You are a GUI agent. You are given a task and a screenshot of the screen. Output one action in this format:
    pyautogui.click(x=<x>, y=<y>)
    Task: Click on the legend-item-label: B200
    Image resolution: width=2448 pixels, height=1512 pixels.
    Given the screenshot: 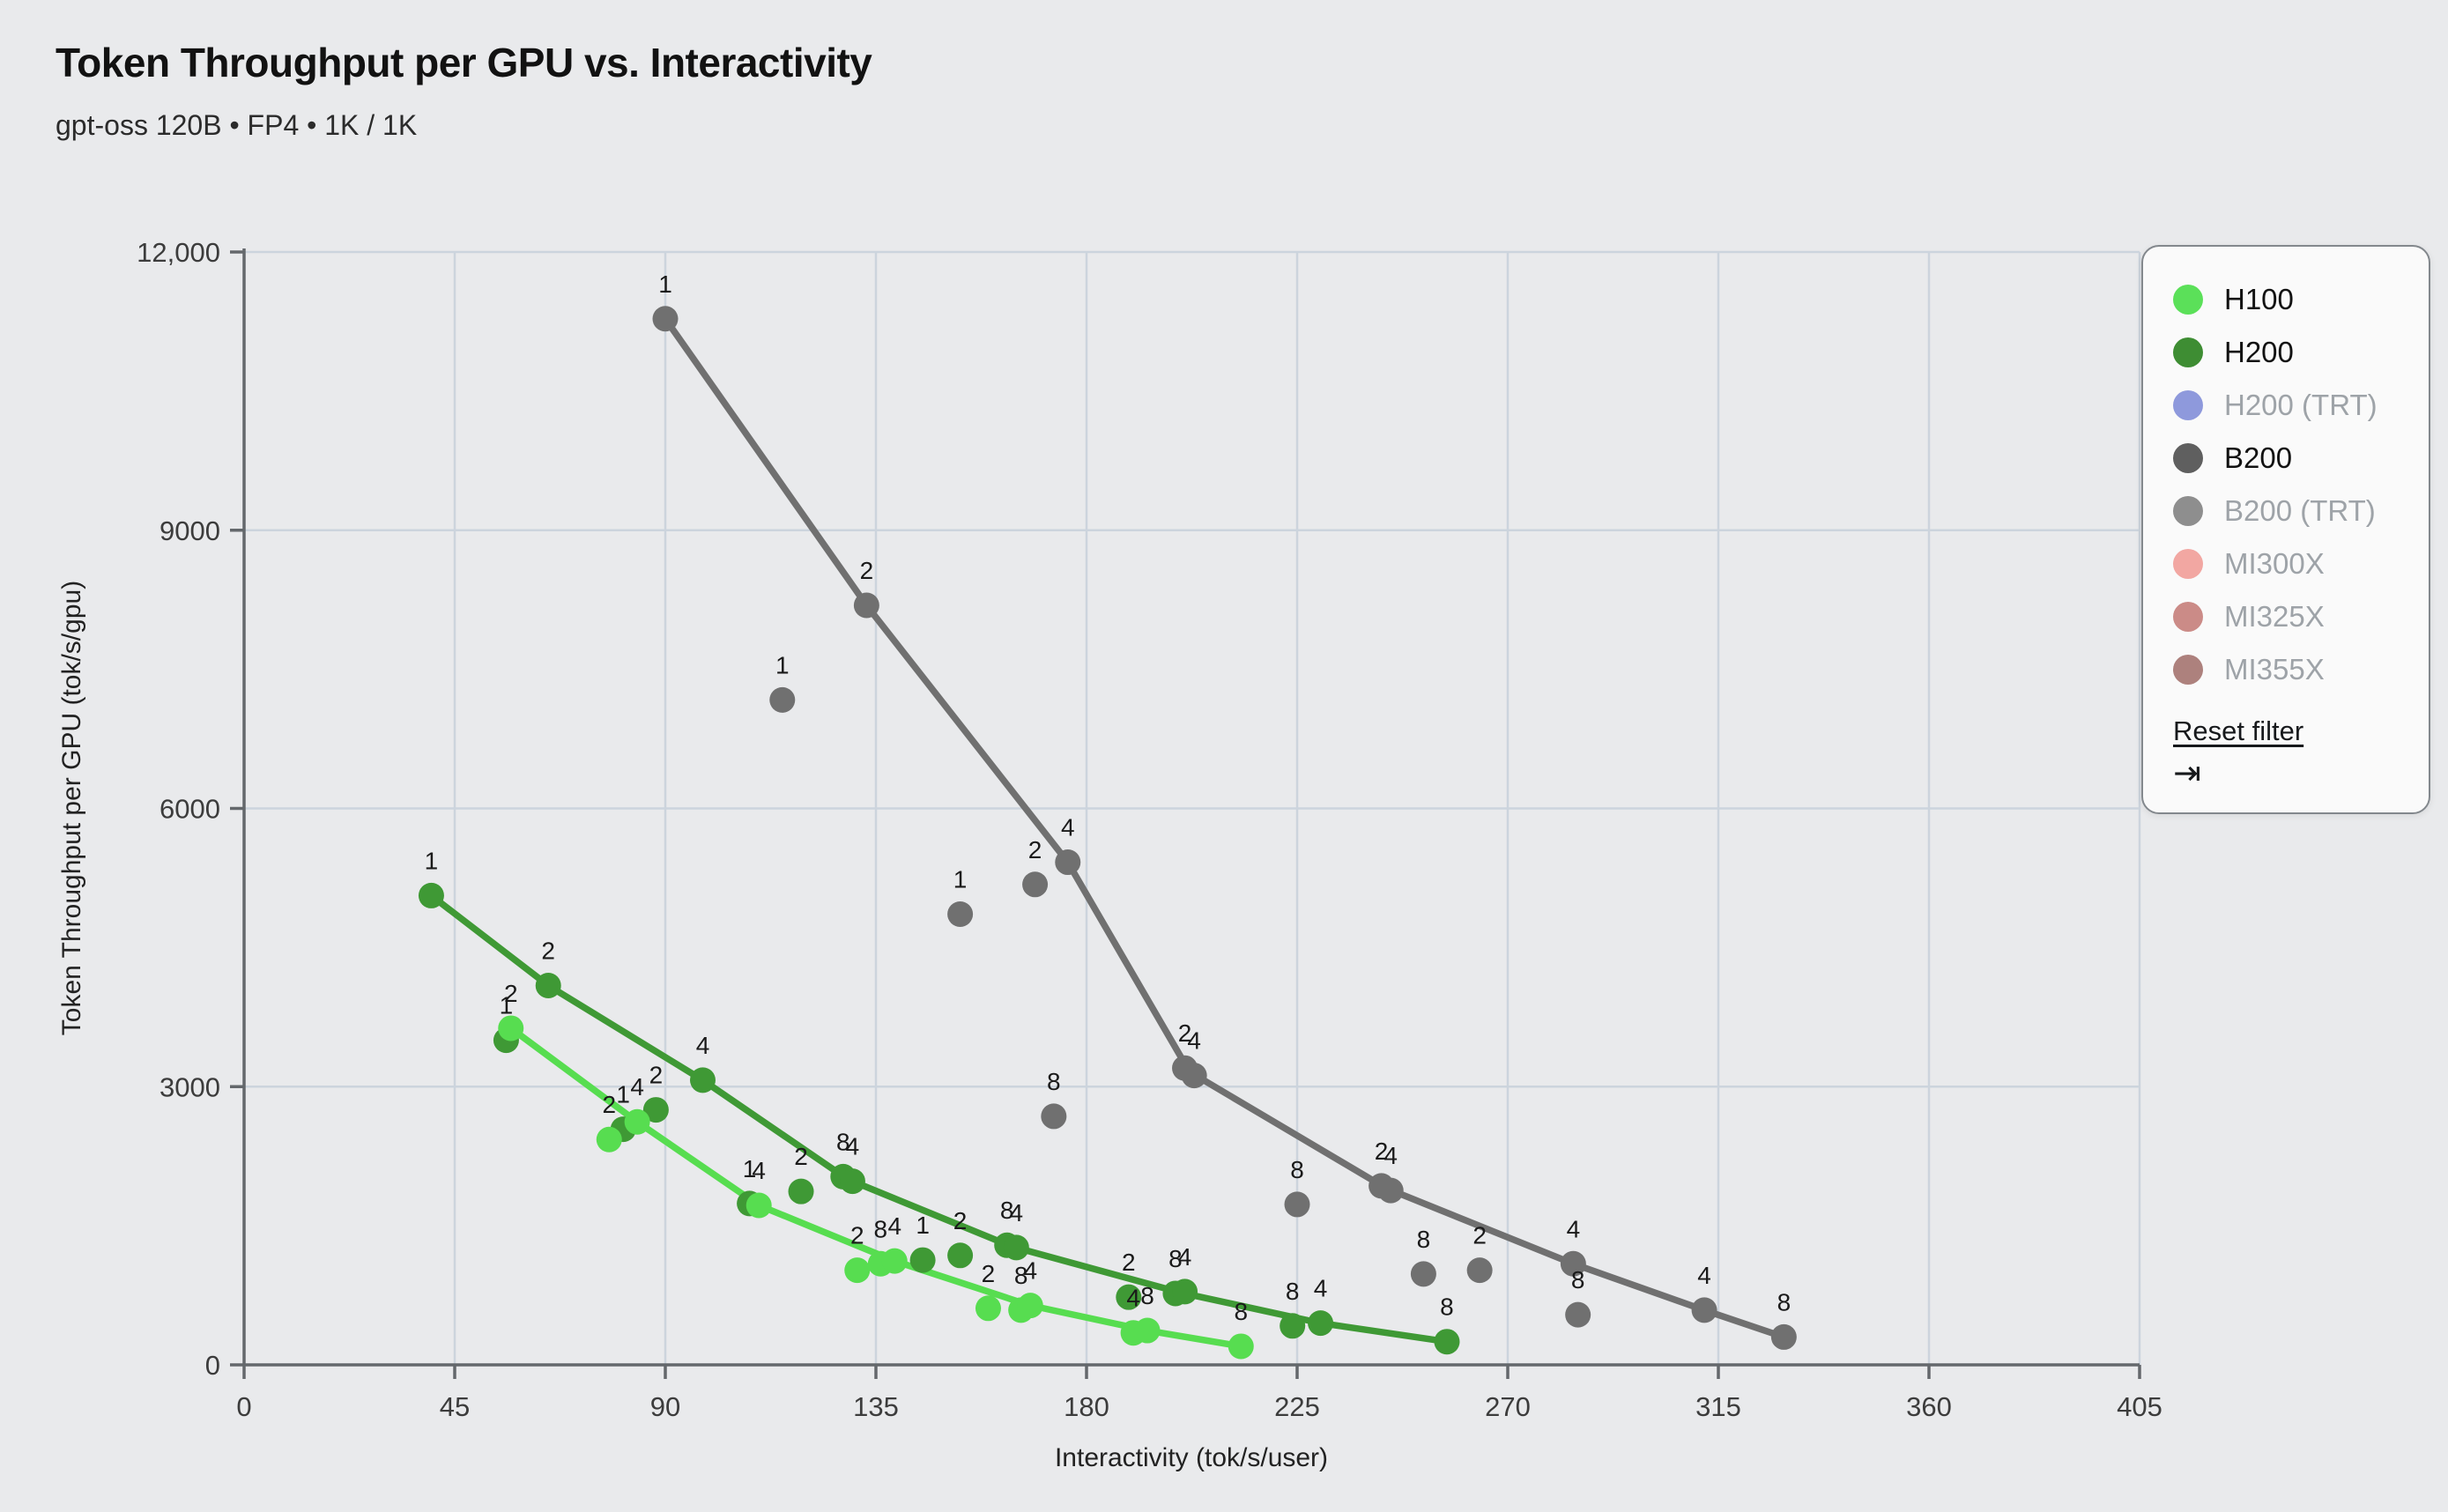 What is the action you would take?
    pyautogui.click(x=2258, y=457)
    